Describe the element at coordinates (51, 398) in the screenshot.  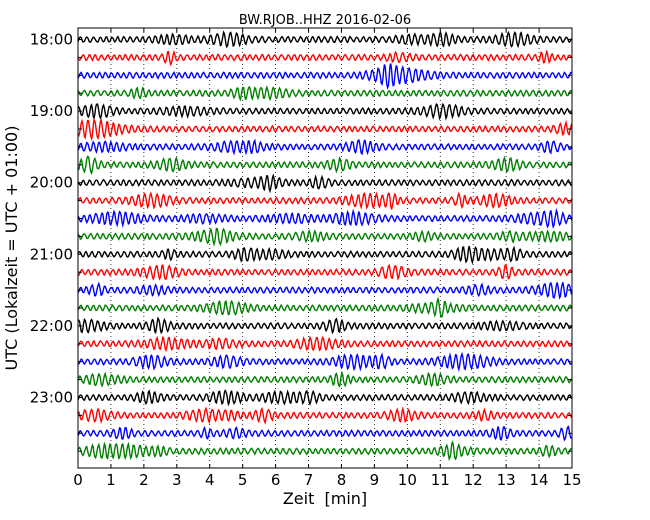
I see `y-tick-label: 23:00` at that location.